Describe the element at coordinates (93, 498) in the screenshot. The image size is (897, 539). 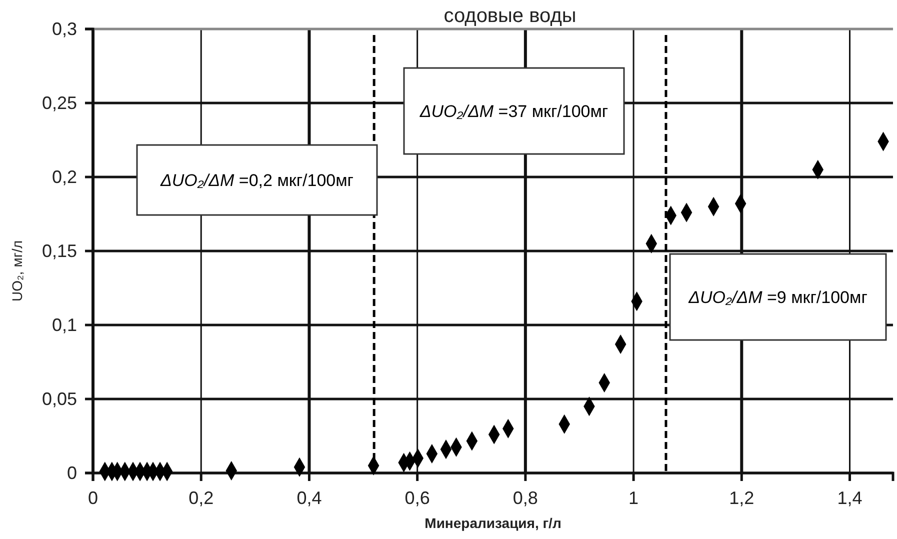
I see `x-tick-label: 0` at that location.